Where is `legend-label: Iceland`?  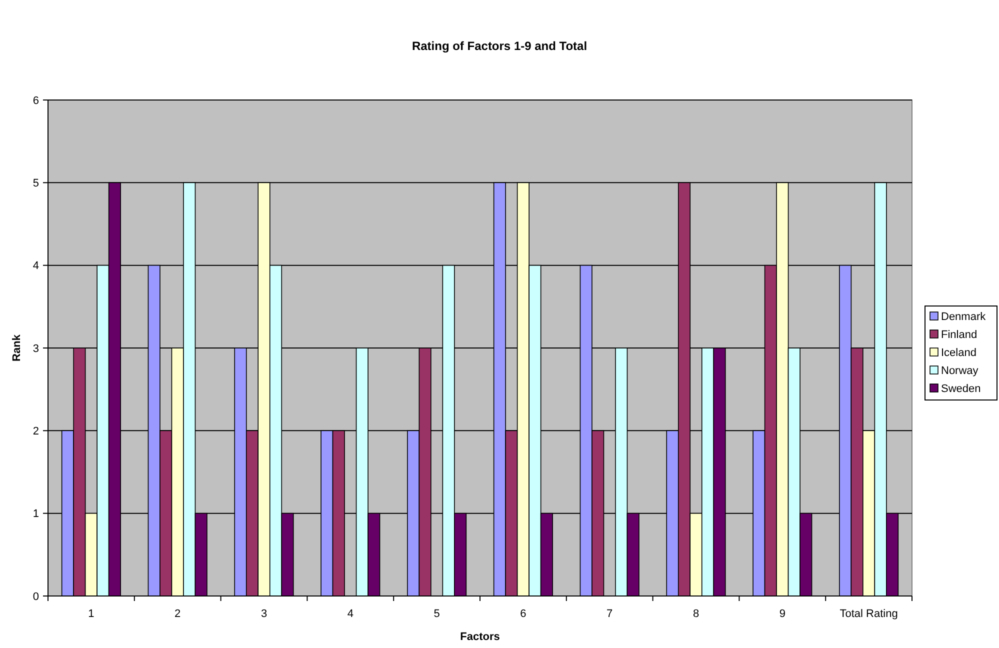
legend-label: Iceland is located at coordinates (958, 352).